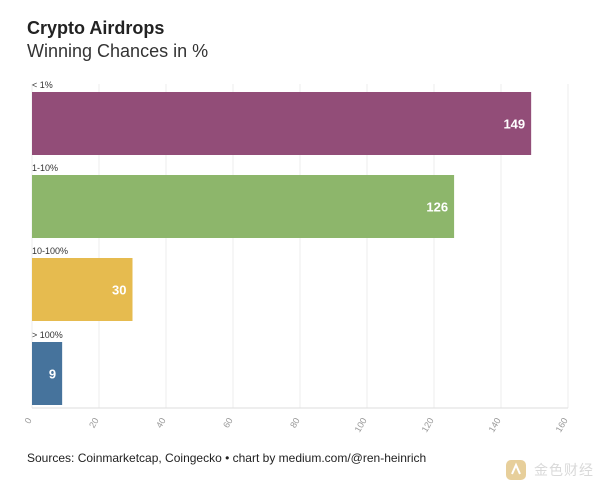  Describe the element at coordinates (119, 290) in the screenshot. I see `bar-value-label: 30` at that location.